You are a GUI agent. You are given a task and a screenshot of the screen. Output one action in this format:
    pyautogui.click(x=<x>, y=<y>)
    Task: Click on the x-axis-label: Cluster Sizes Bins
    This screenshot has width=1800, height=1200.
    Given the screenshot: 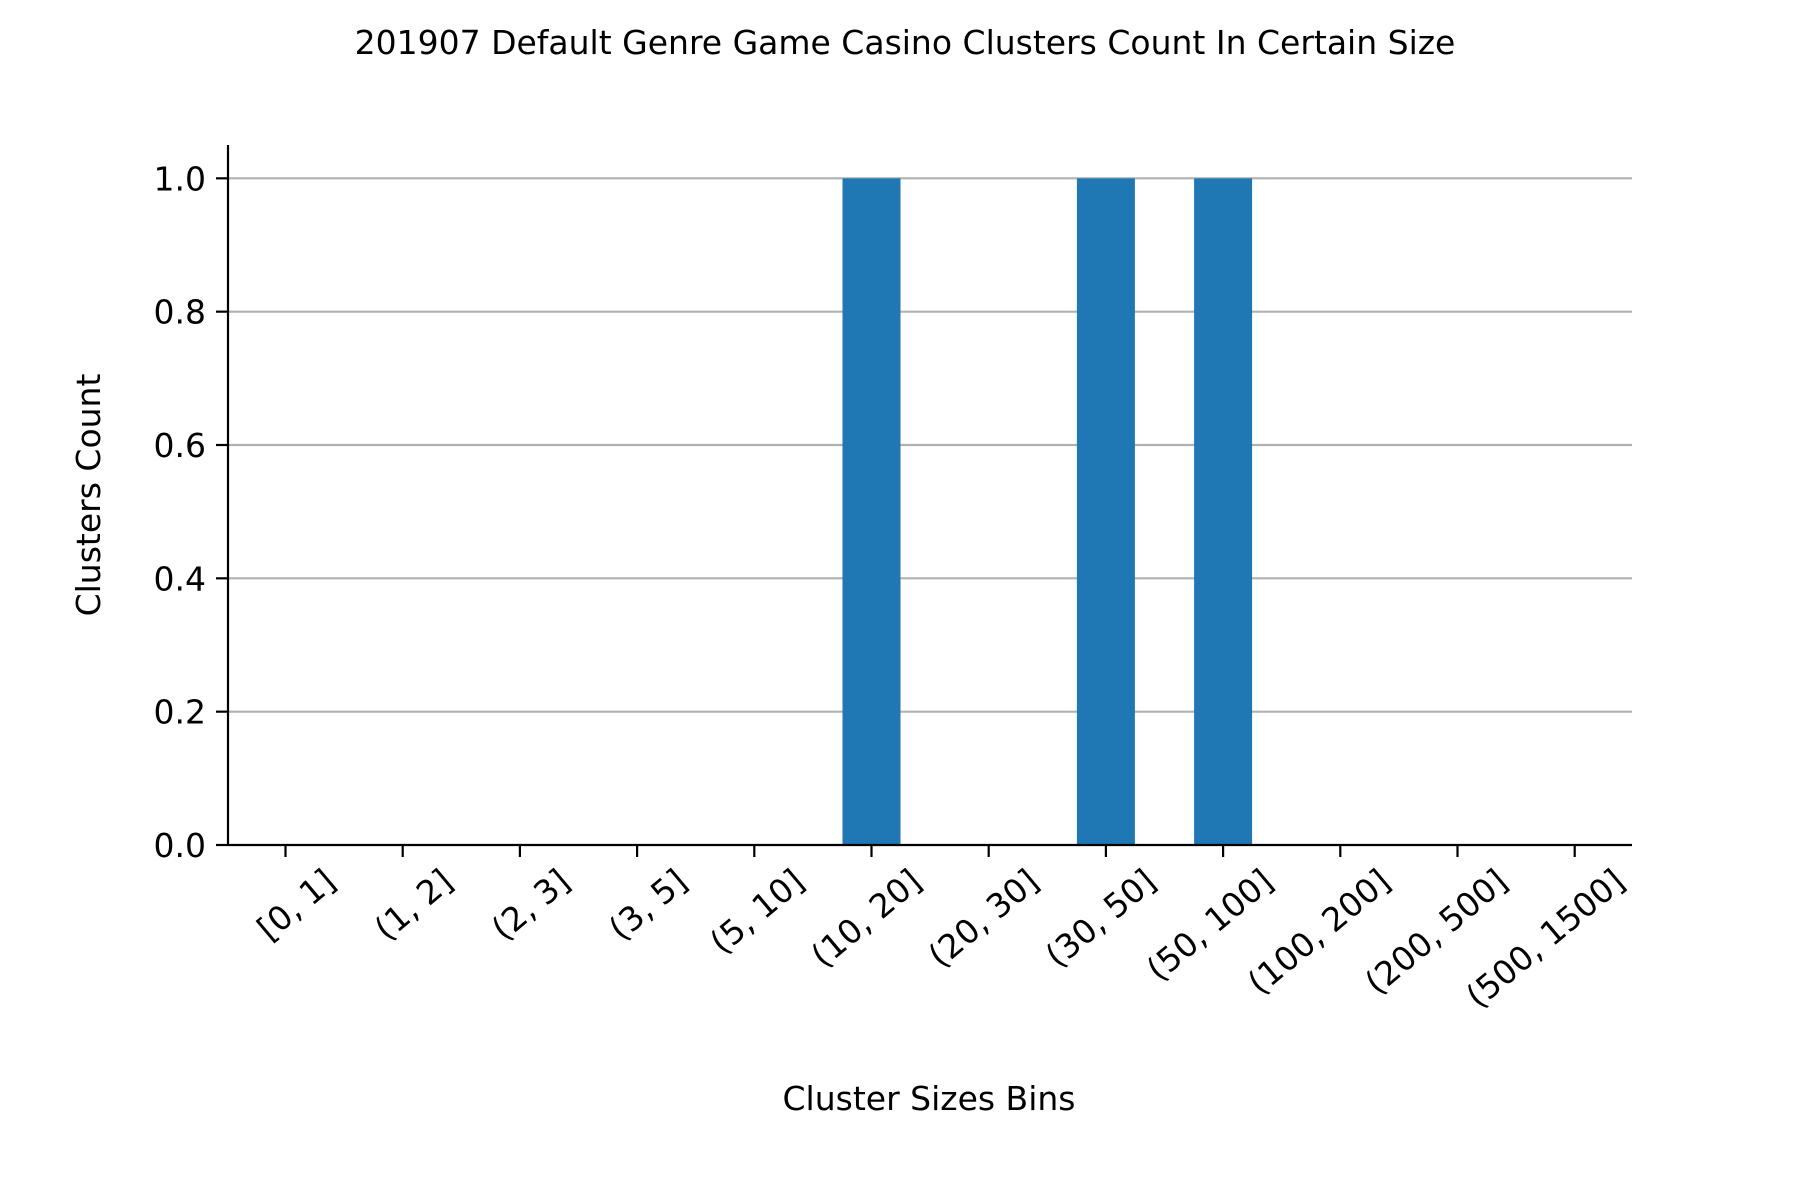 What is the action you would take?
    pyautogui.click(x=929, y=1098)
    